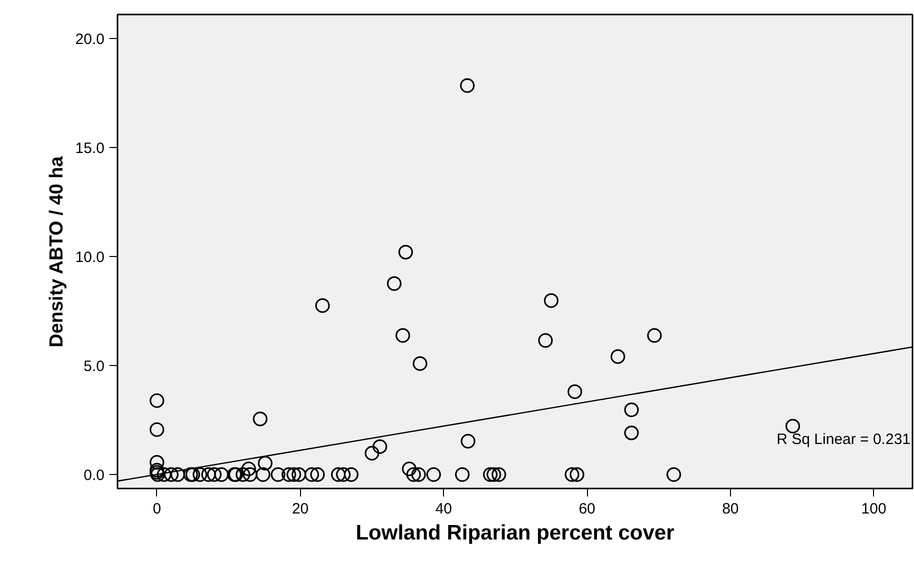  I want to click on y-tick-label: 10.0, so click(90, 257).